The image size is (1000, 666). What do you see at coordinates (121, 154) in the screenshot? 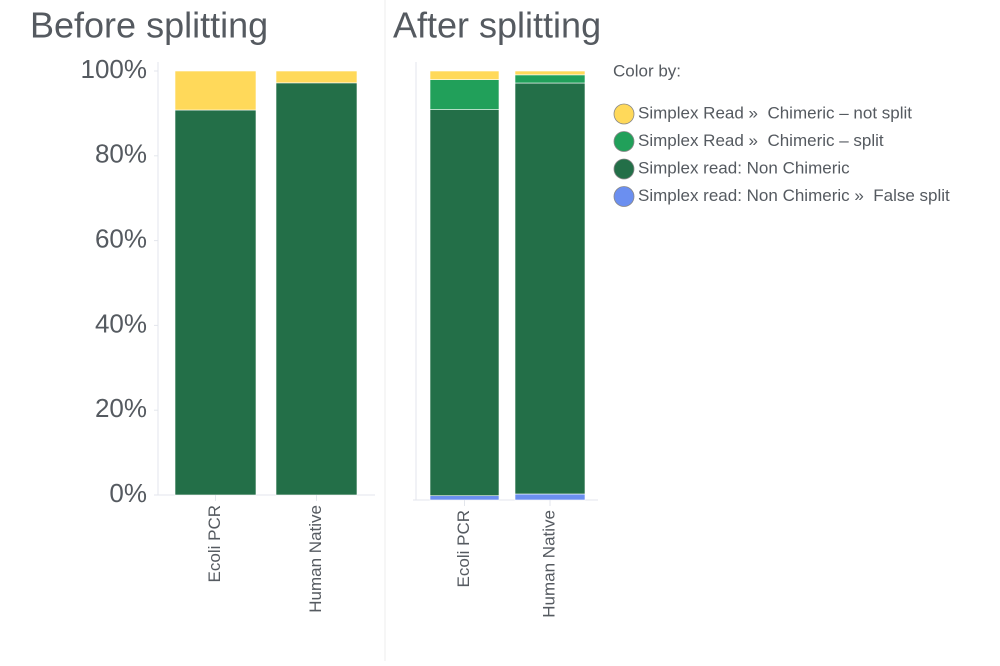
I see `y-tick-label: 80%` at bounding box center [121, 154].